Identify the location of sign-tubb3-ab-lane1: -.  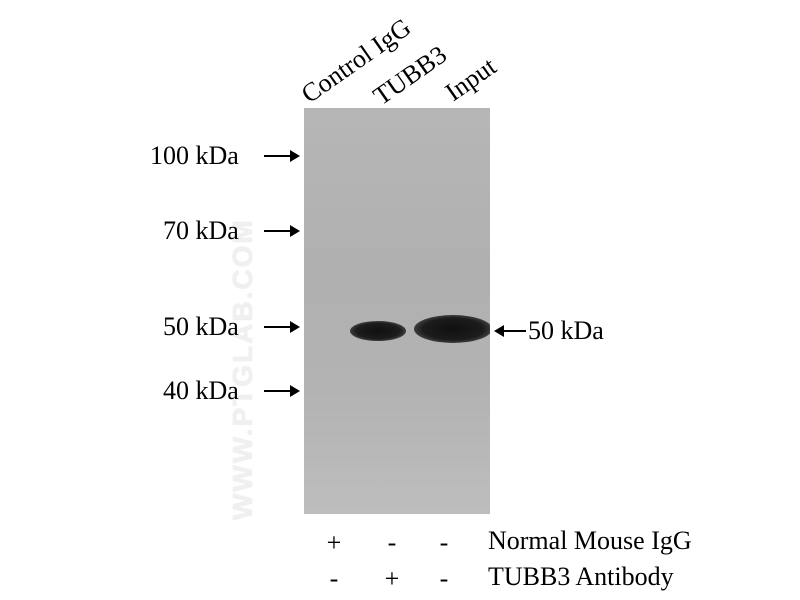
(334, 578).